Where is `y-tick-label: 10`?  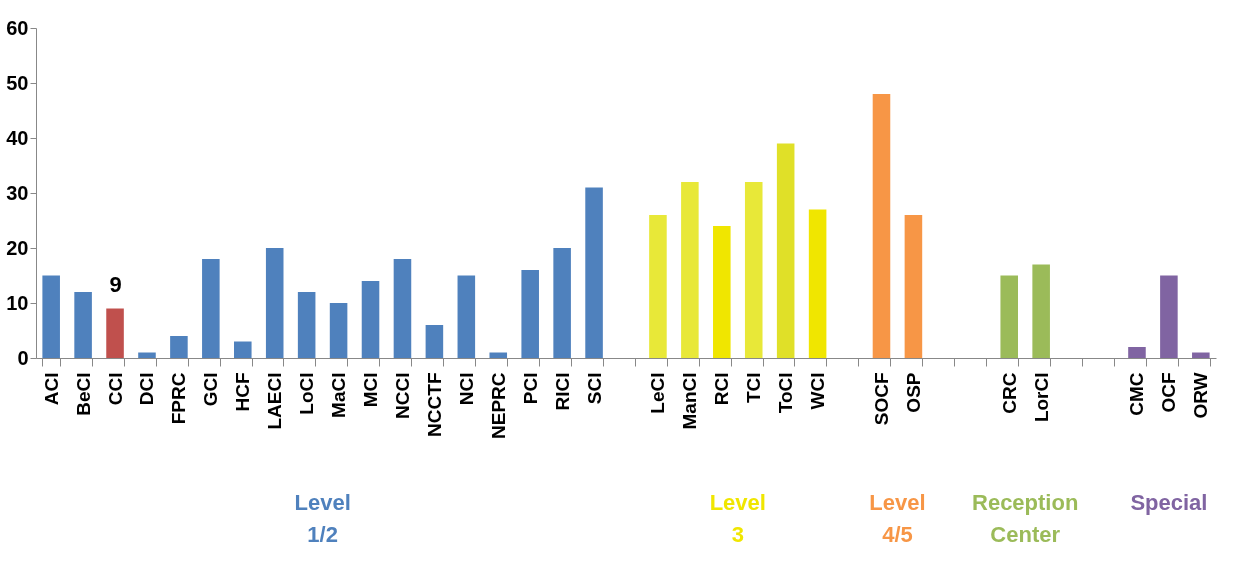
y-tick-label: 10 is located at coordinates (17, 302).